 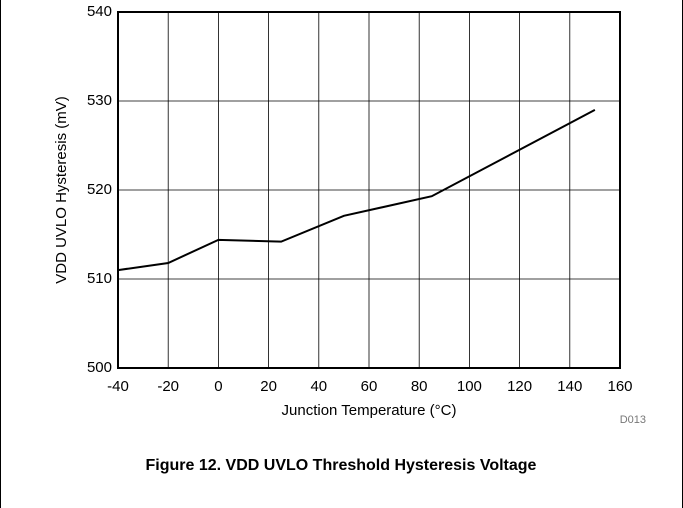 I want to click on y-tick-label: 520, so click(x=99, y=189).